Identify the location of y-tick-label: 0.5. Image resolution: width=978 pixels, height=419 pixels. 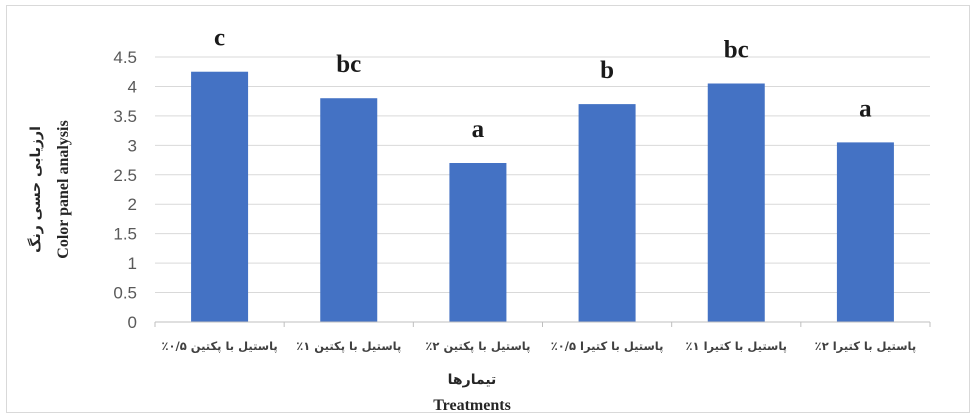
(125, 293).